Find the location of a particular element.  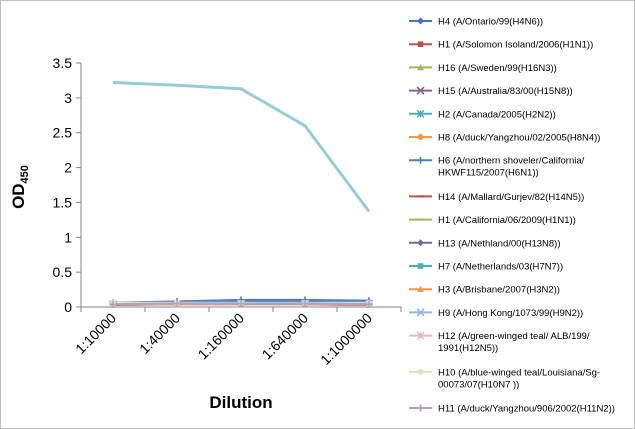

legend-label: H14 (A/Mallard/Gurjev/82(H14N5)) is located at coordinates (511, 197).